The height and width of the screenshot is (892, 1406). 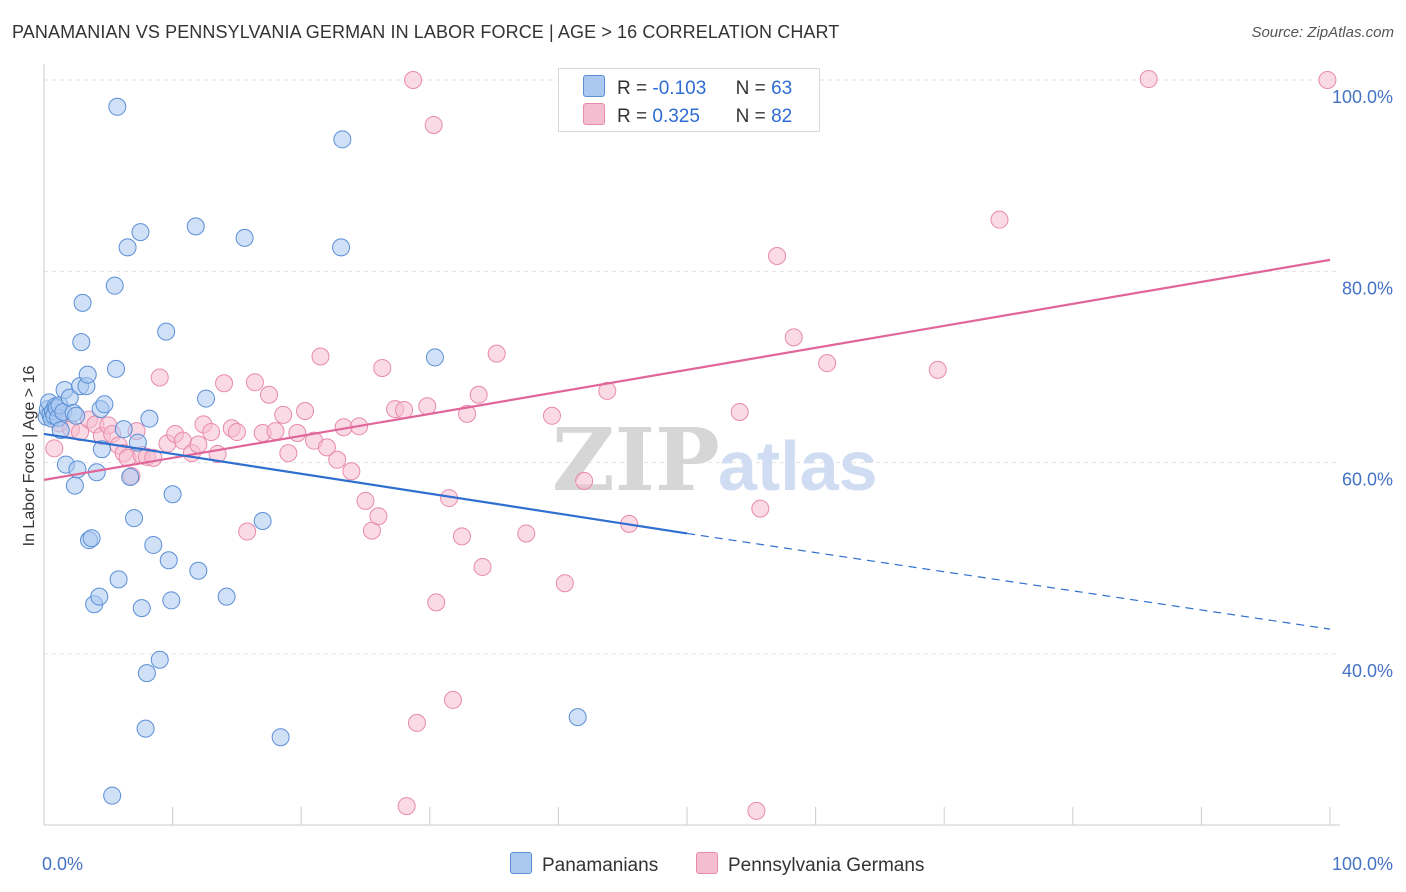 I want to click on legend-item-panamanians: Panamanians, so click(x=584, y=864).